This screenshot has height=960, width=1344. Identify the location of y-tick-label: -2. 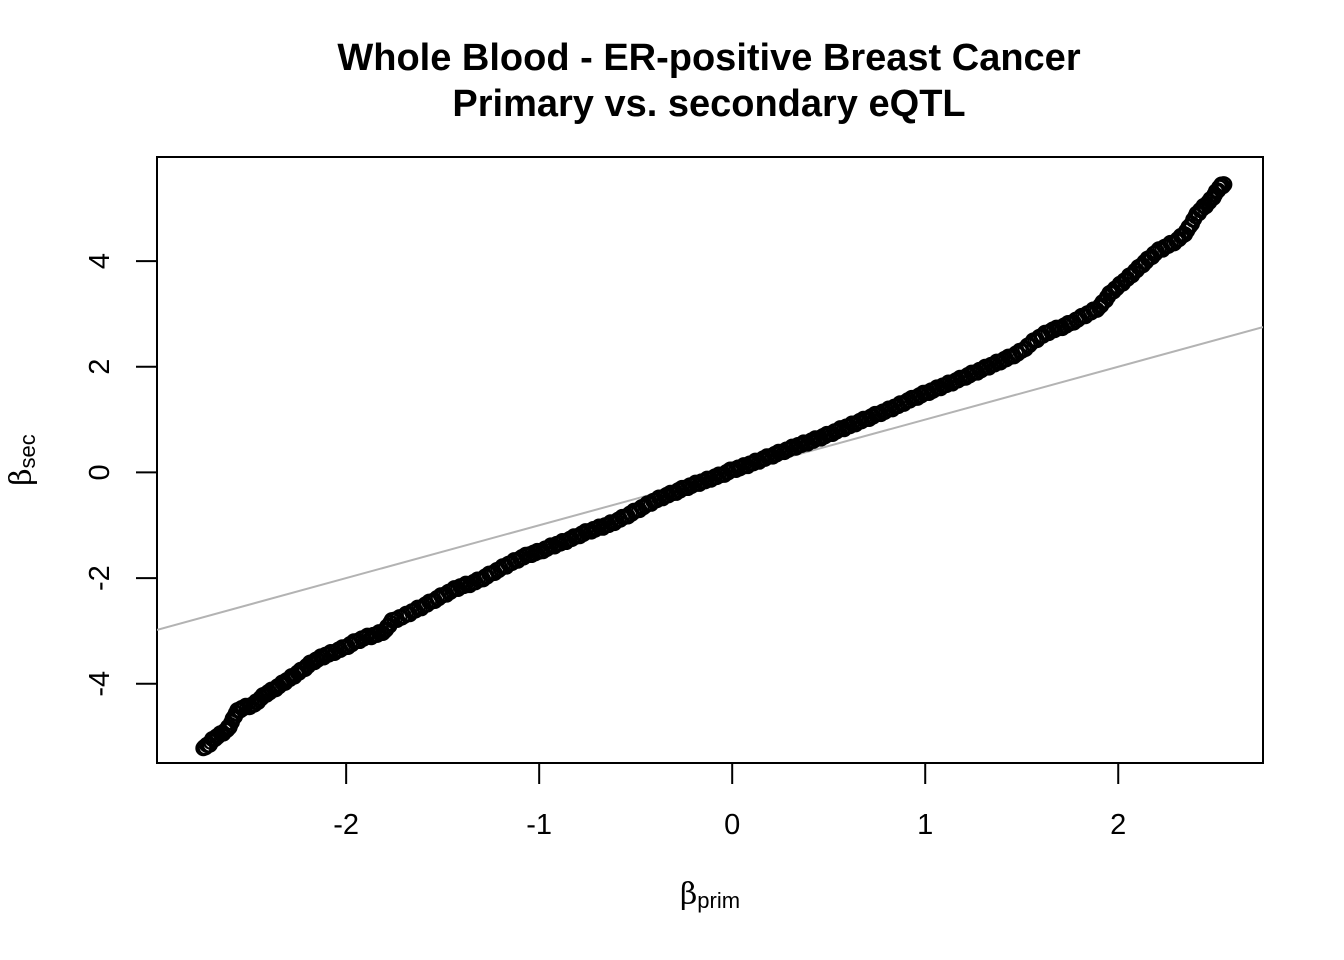
(100, 578).